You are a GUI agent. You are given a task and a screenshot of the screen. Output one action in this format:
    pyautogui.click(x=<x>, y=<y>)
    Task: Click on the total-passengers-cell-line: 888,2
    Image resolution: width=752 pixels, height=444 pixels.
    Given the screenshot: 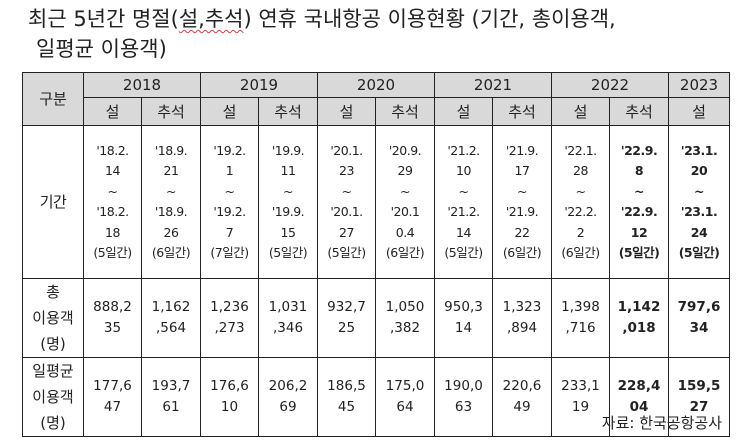 What is the action you would take?
    pyautogui.click(x=112, y=307)
    